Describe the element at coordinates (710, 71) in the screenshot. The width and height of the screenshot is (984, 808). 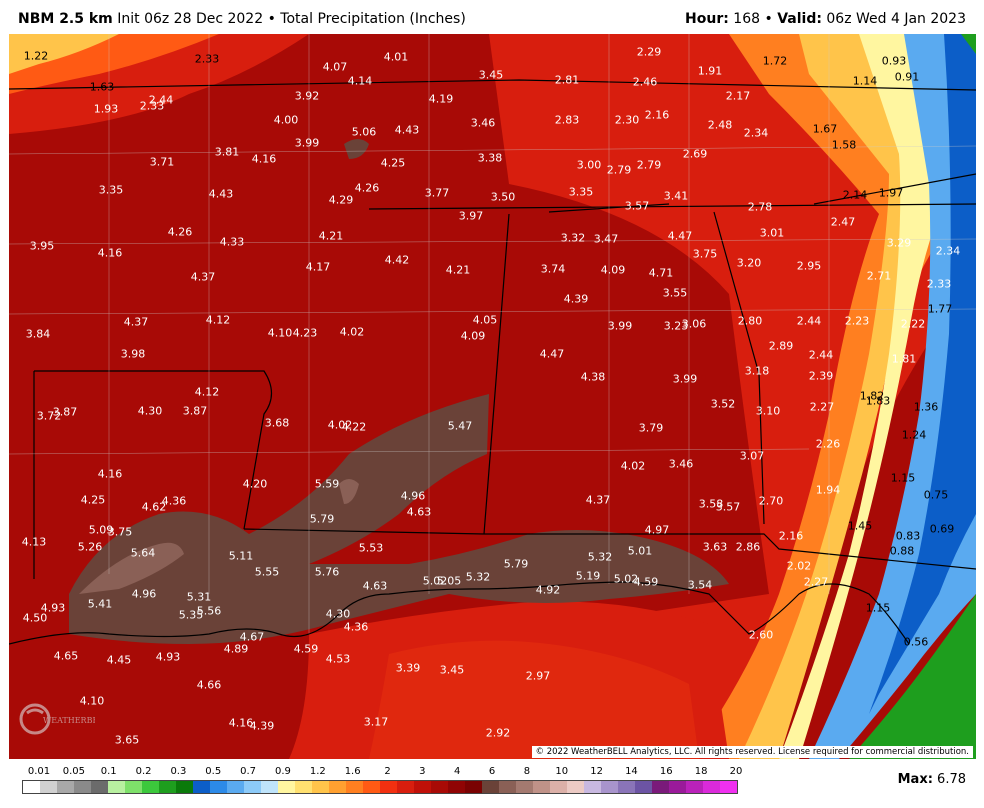
I see `precip-value: 1.91` at that location.